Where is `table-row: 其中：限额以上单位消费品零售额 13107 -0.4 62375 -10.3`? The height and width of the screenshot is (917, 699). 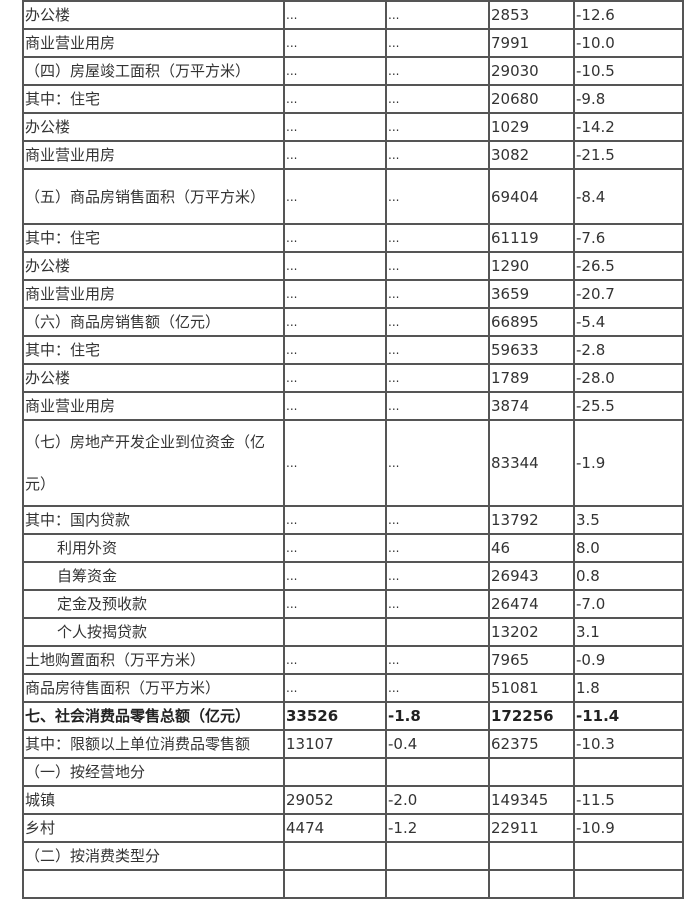 table-row: 其中：限额以上单位消费品零售额 13107 -0.4 62375 -10.3 is located at coordinates (353, 744).